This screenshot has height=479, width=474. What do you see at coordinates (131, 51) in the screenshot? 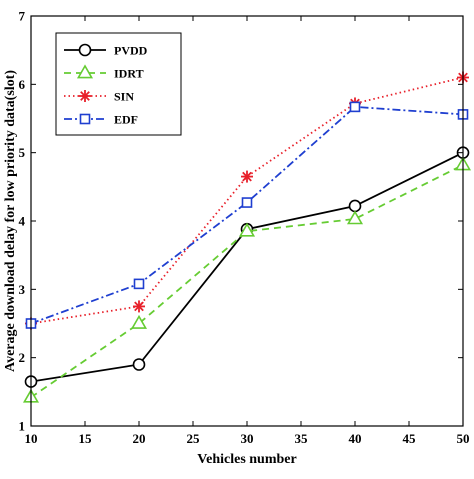
I see `legend-label: PVDD` at bounding box center [131, 51].